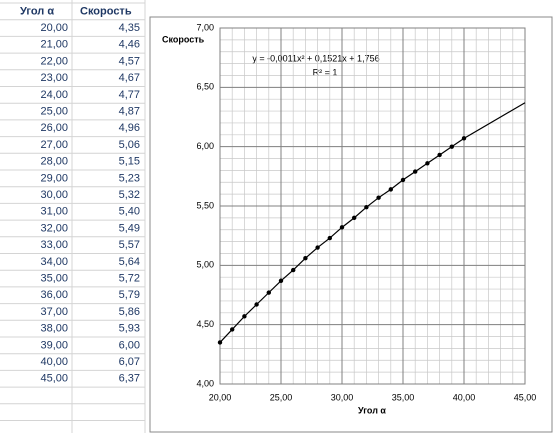  Describe the element at coordinates (220, 397) in the screenshot. I see `x-tick-label: 20,00` at that location.